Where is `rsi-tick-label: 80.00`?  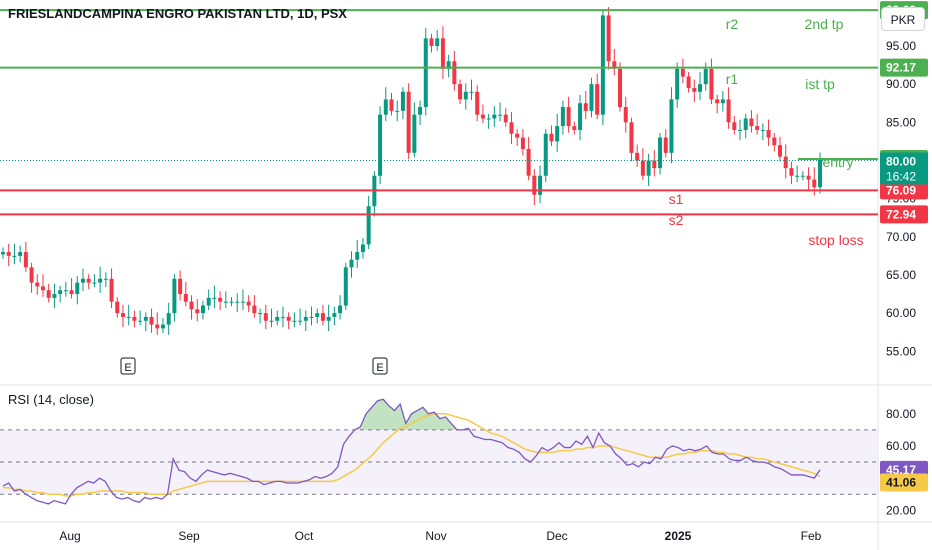 rsi-tick-label: 80.00 is located at coordinates (901, 414).